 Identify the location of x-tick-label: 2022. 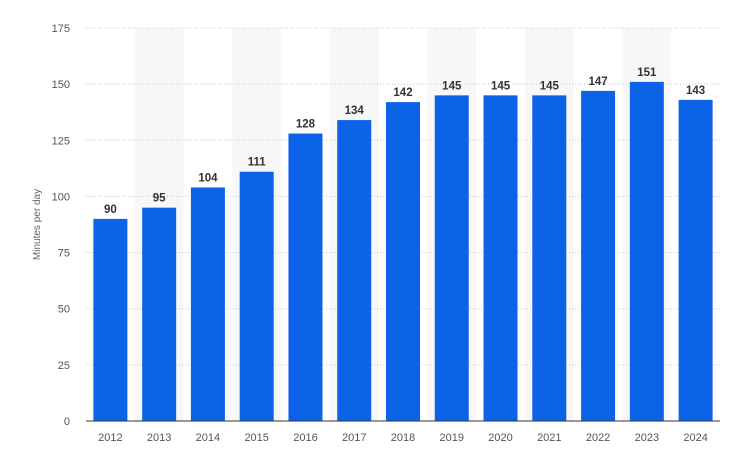
(598, 438).